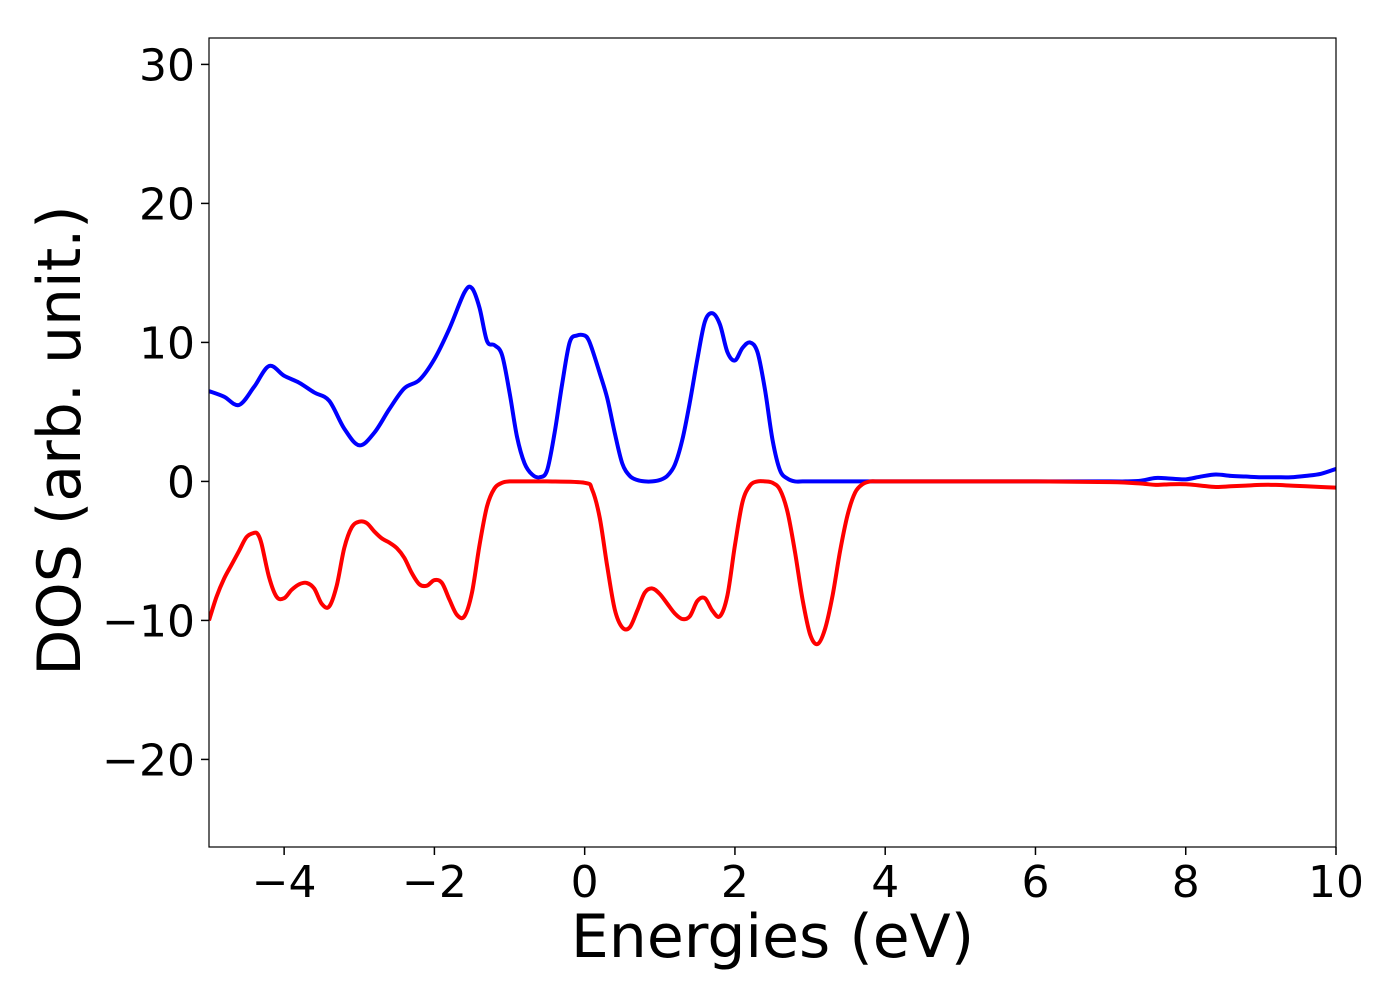 The height and width of the screenshot is (1000, 1400). I want to click on x-tick-label: 0, so click(585, 882).